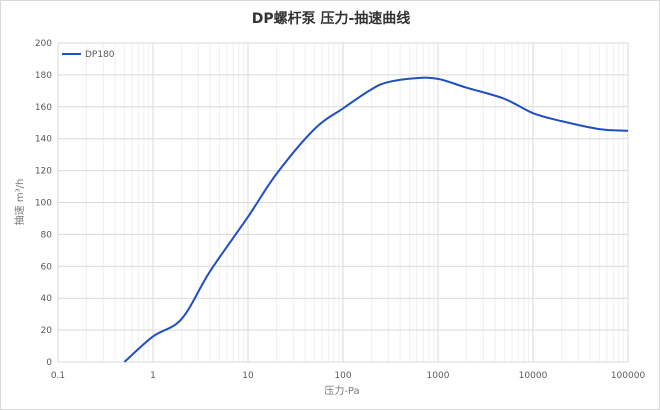  What do you see at coordinates (49, 363) in the screenshot?
I see `y-tick-label: 0` at bounding box center [49, 363].